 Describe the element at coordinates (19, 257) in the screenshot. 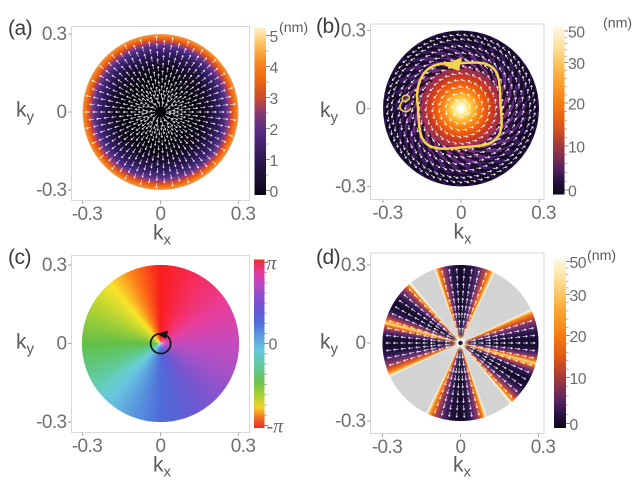

I see `svg-text: (c)` at that location.